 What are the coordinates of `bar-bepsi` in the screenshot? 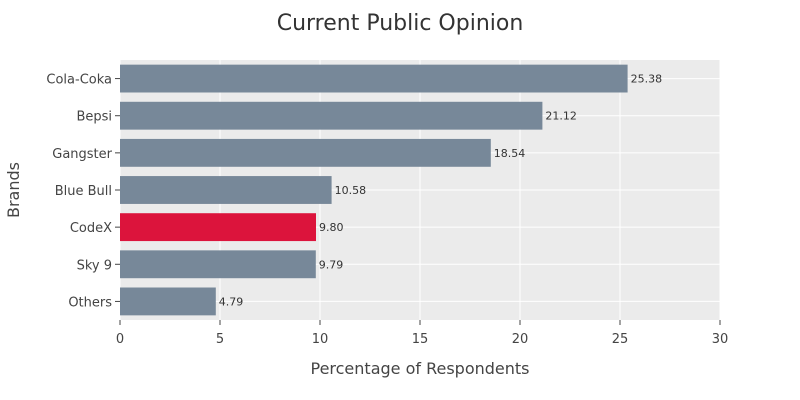 It's located at (331, 115).